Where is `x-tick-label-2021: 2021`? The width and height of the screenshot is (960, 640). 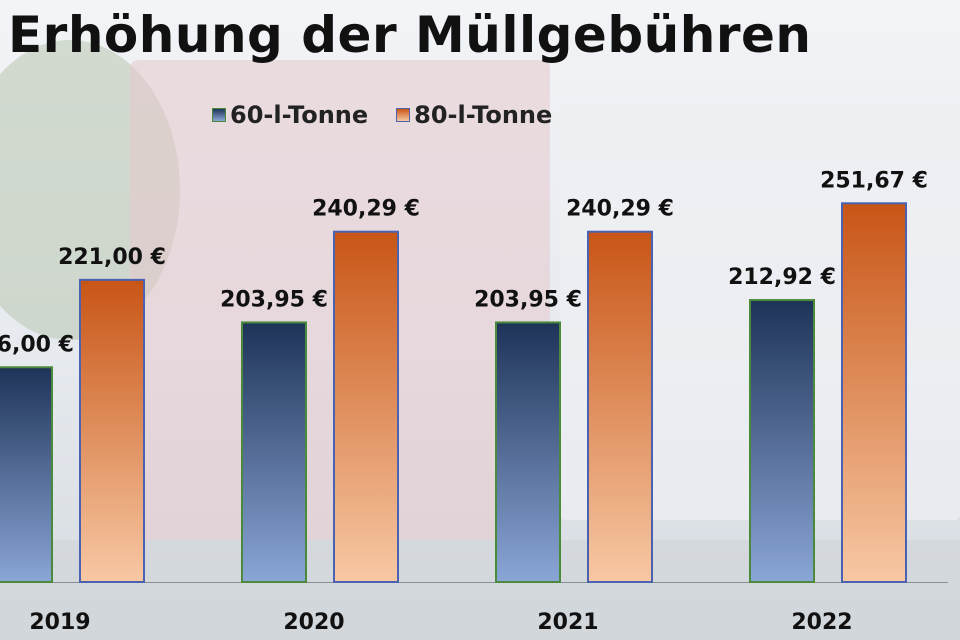
x-tick-label-2021: 2021 is located at coordinates (567, 622).